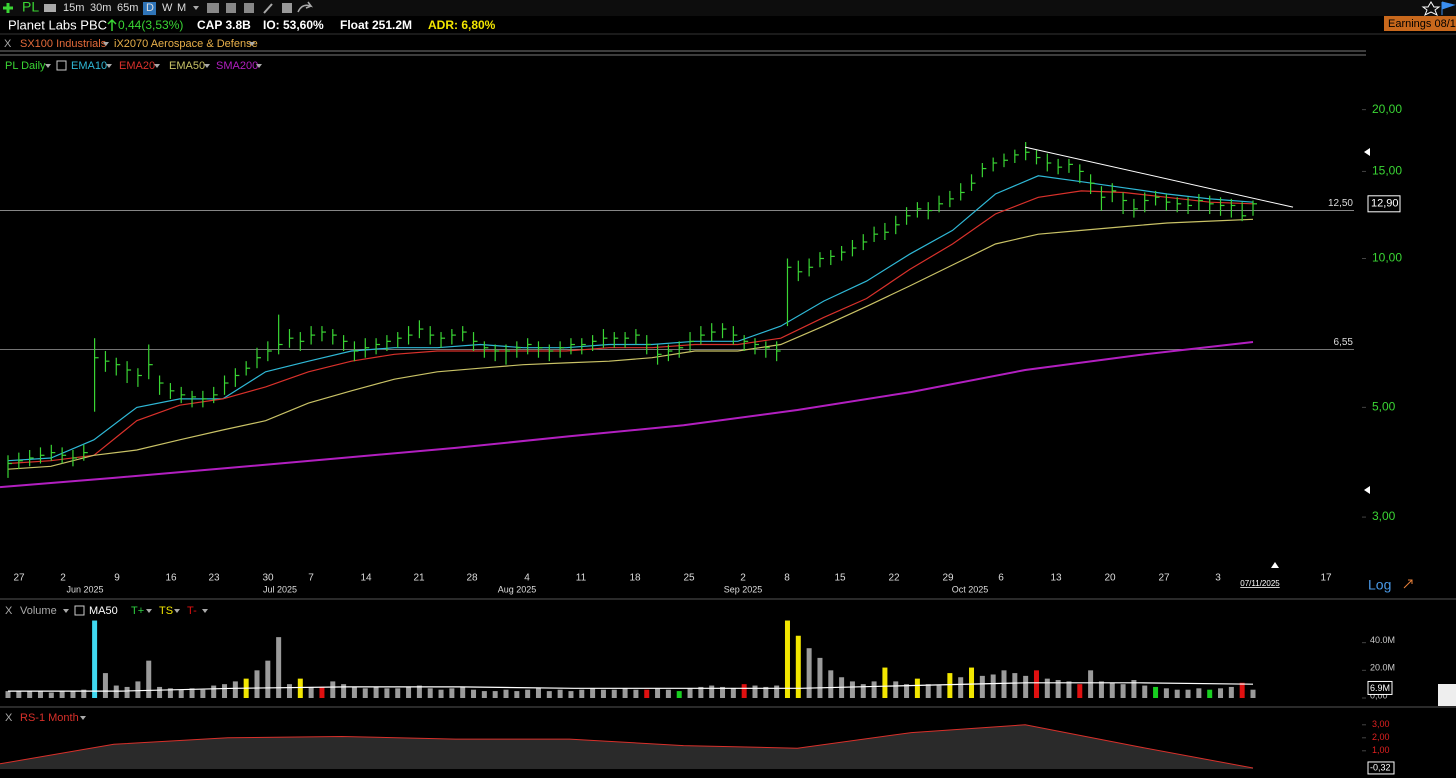 The image size is (1456, 778). I want to click on timeframe-active, so click(149, 8).